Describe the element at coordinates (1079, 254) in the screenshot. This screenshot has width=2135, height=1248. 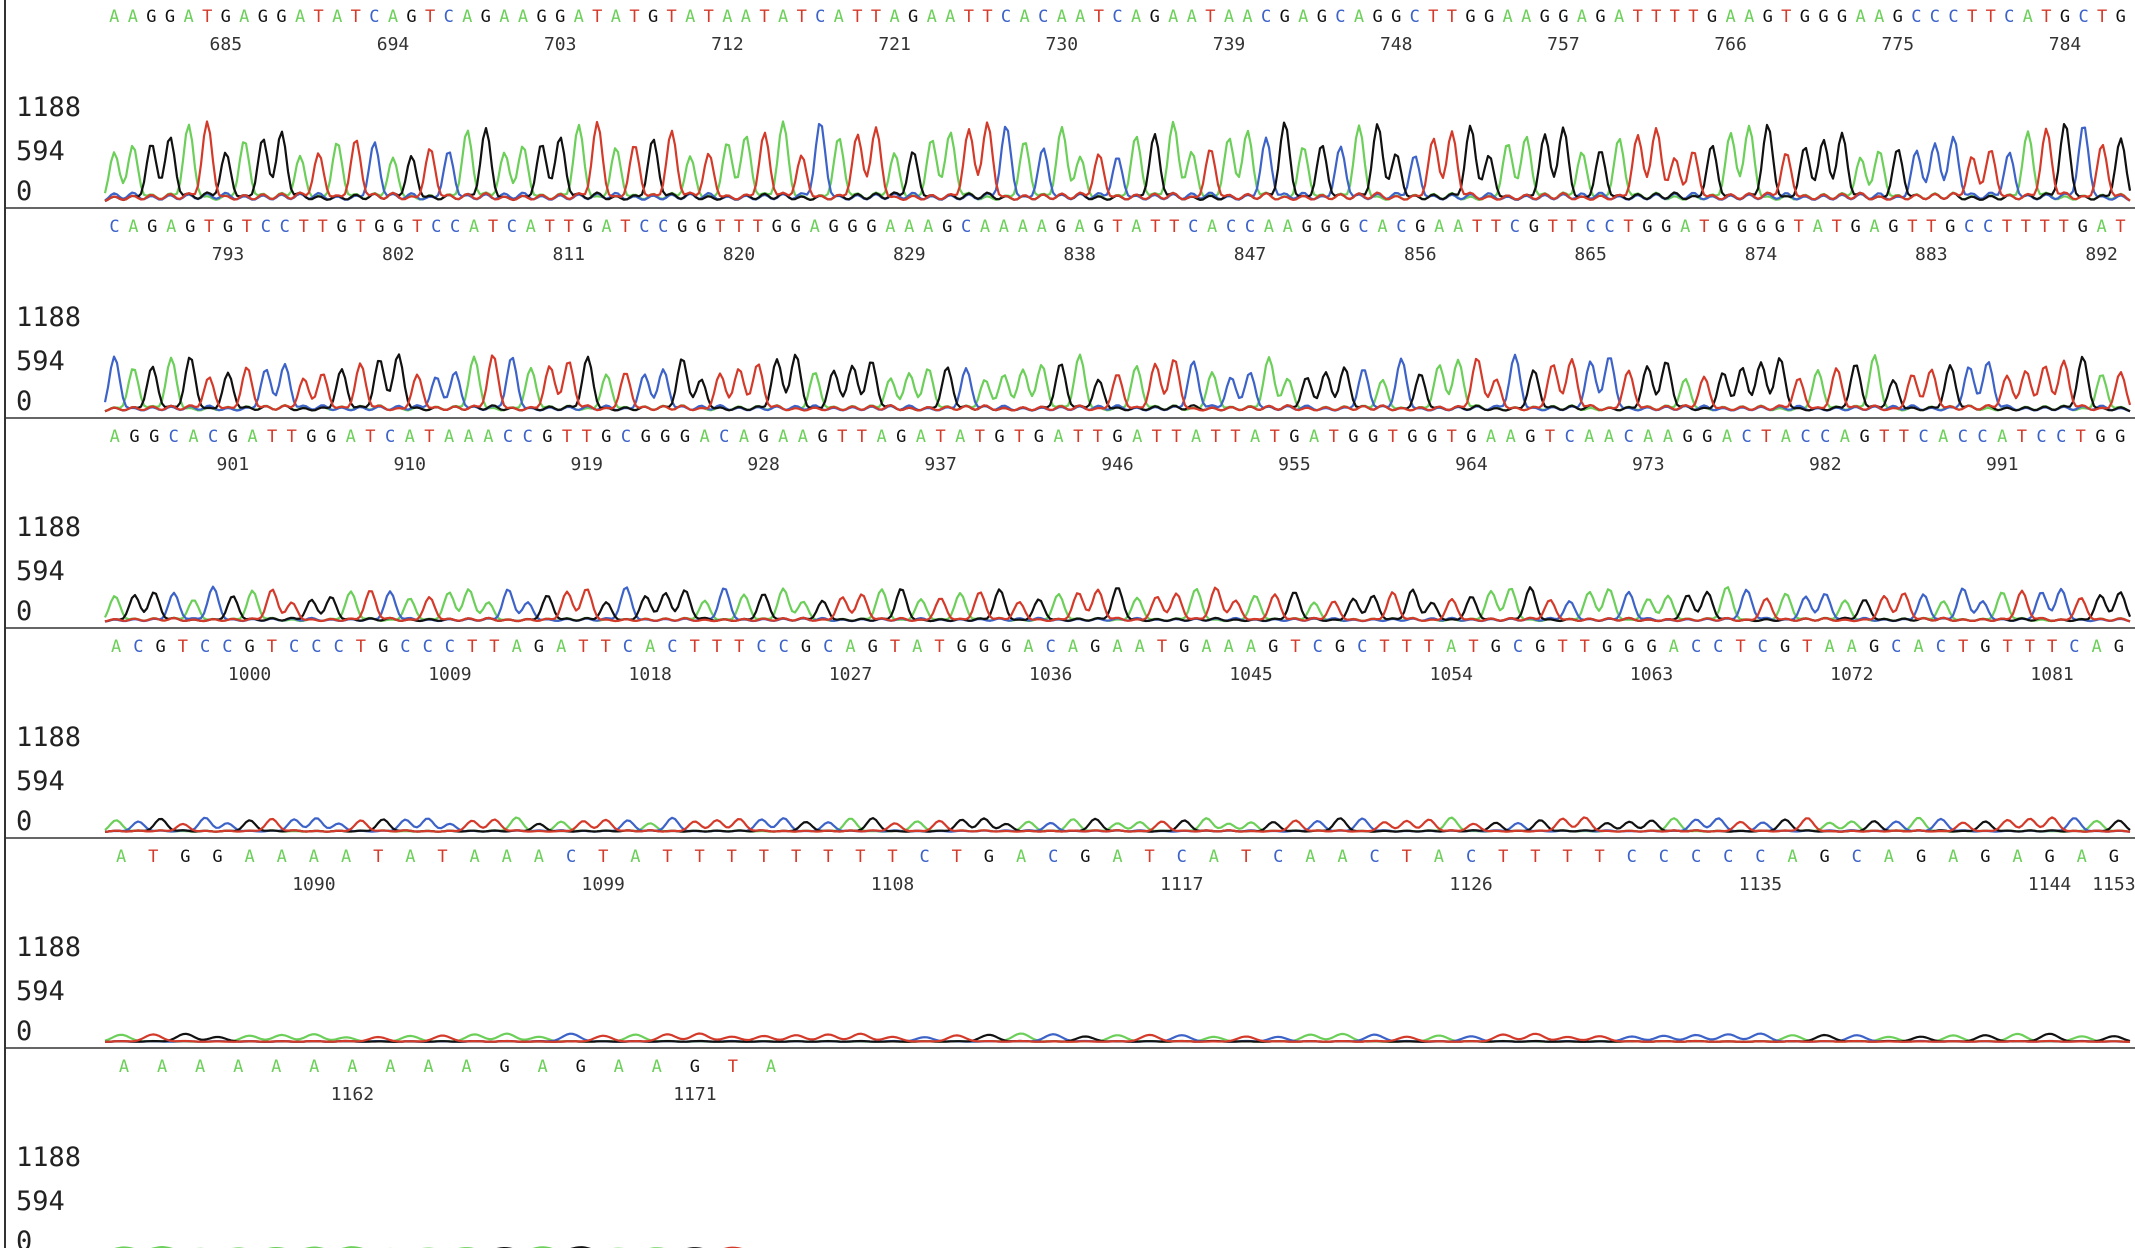
I see `position-label: 838` at that location.